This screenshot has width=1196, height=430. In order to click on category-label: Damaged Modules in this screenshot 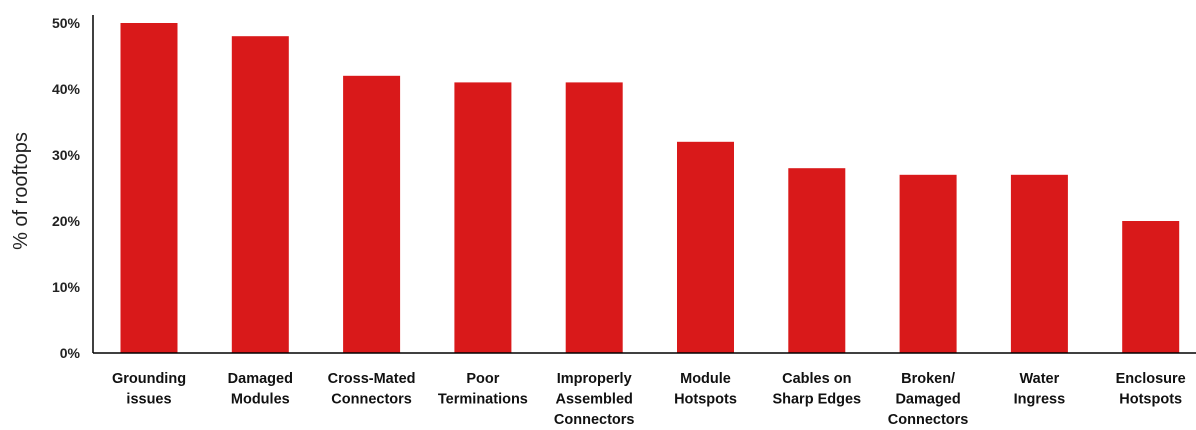, I will do `click(260, 389)`.